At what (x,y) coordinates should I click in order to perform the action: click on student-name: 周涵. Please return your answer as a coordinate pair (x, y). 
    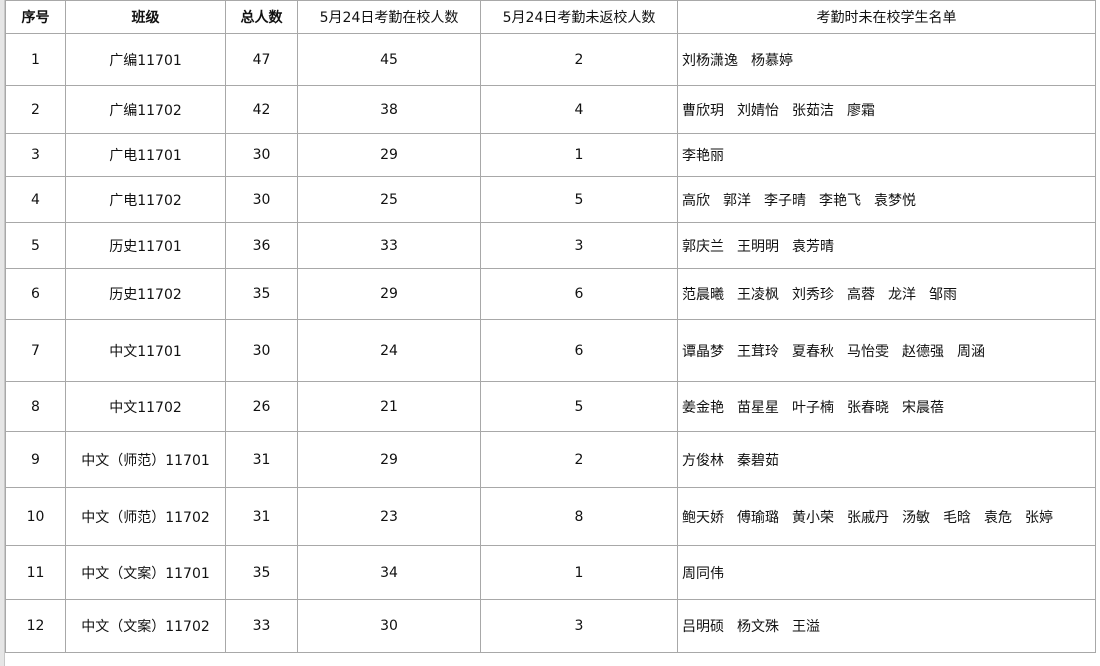
    Looking at the image, I should click on (971, 351).